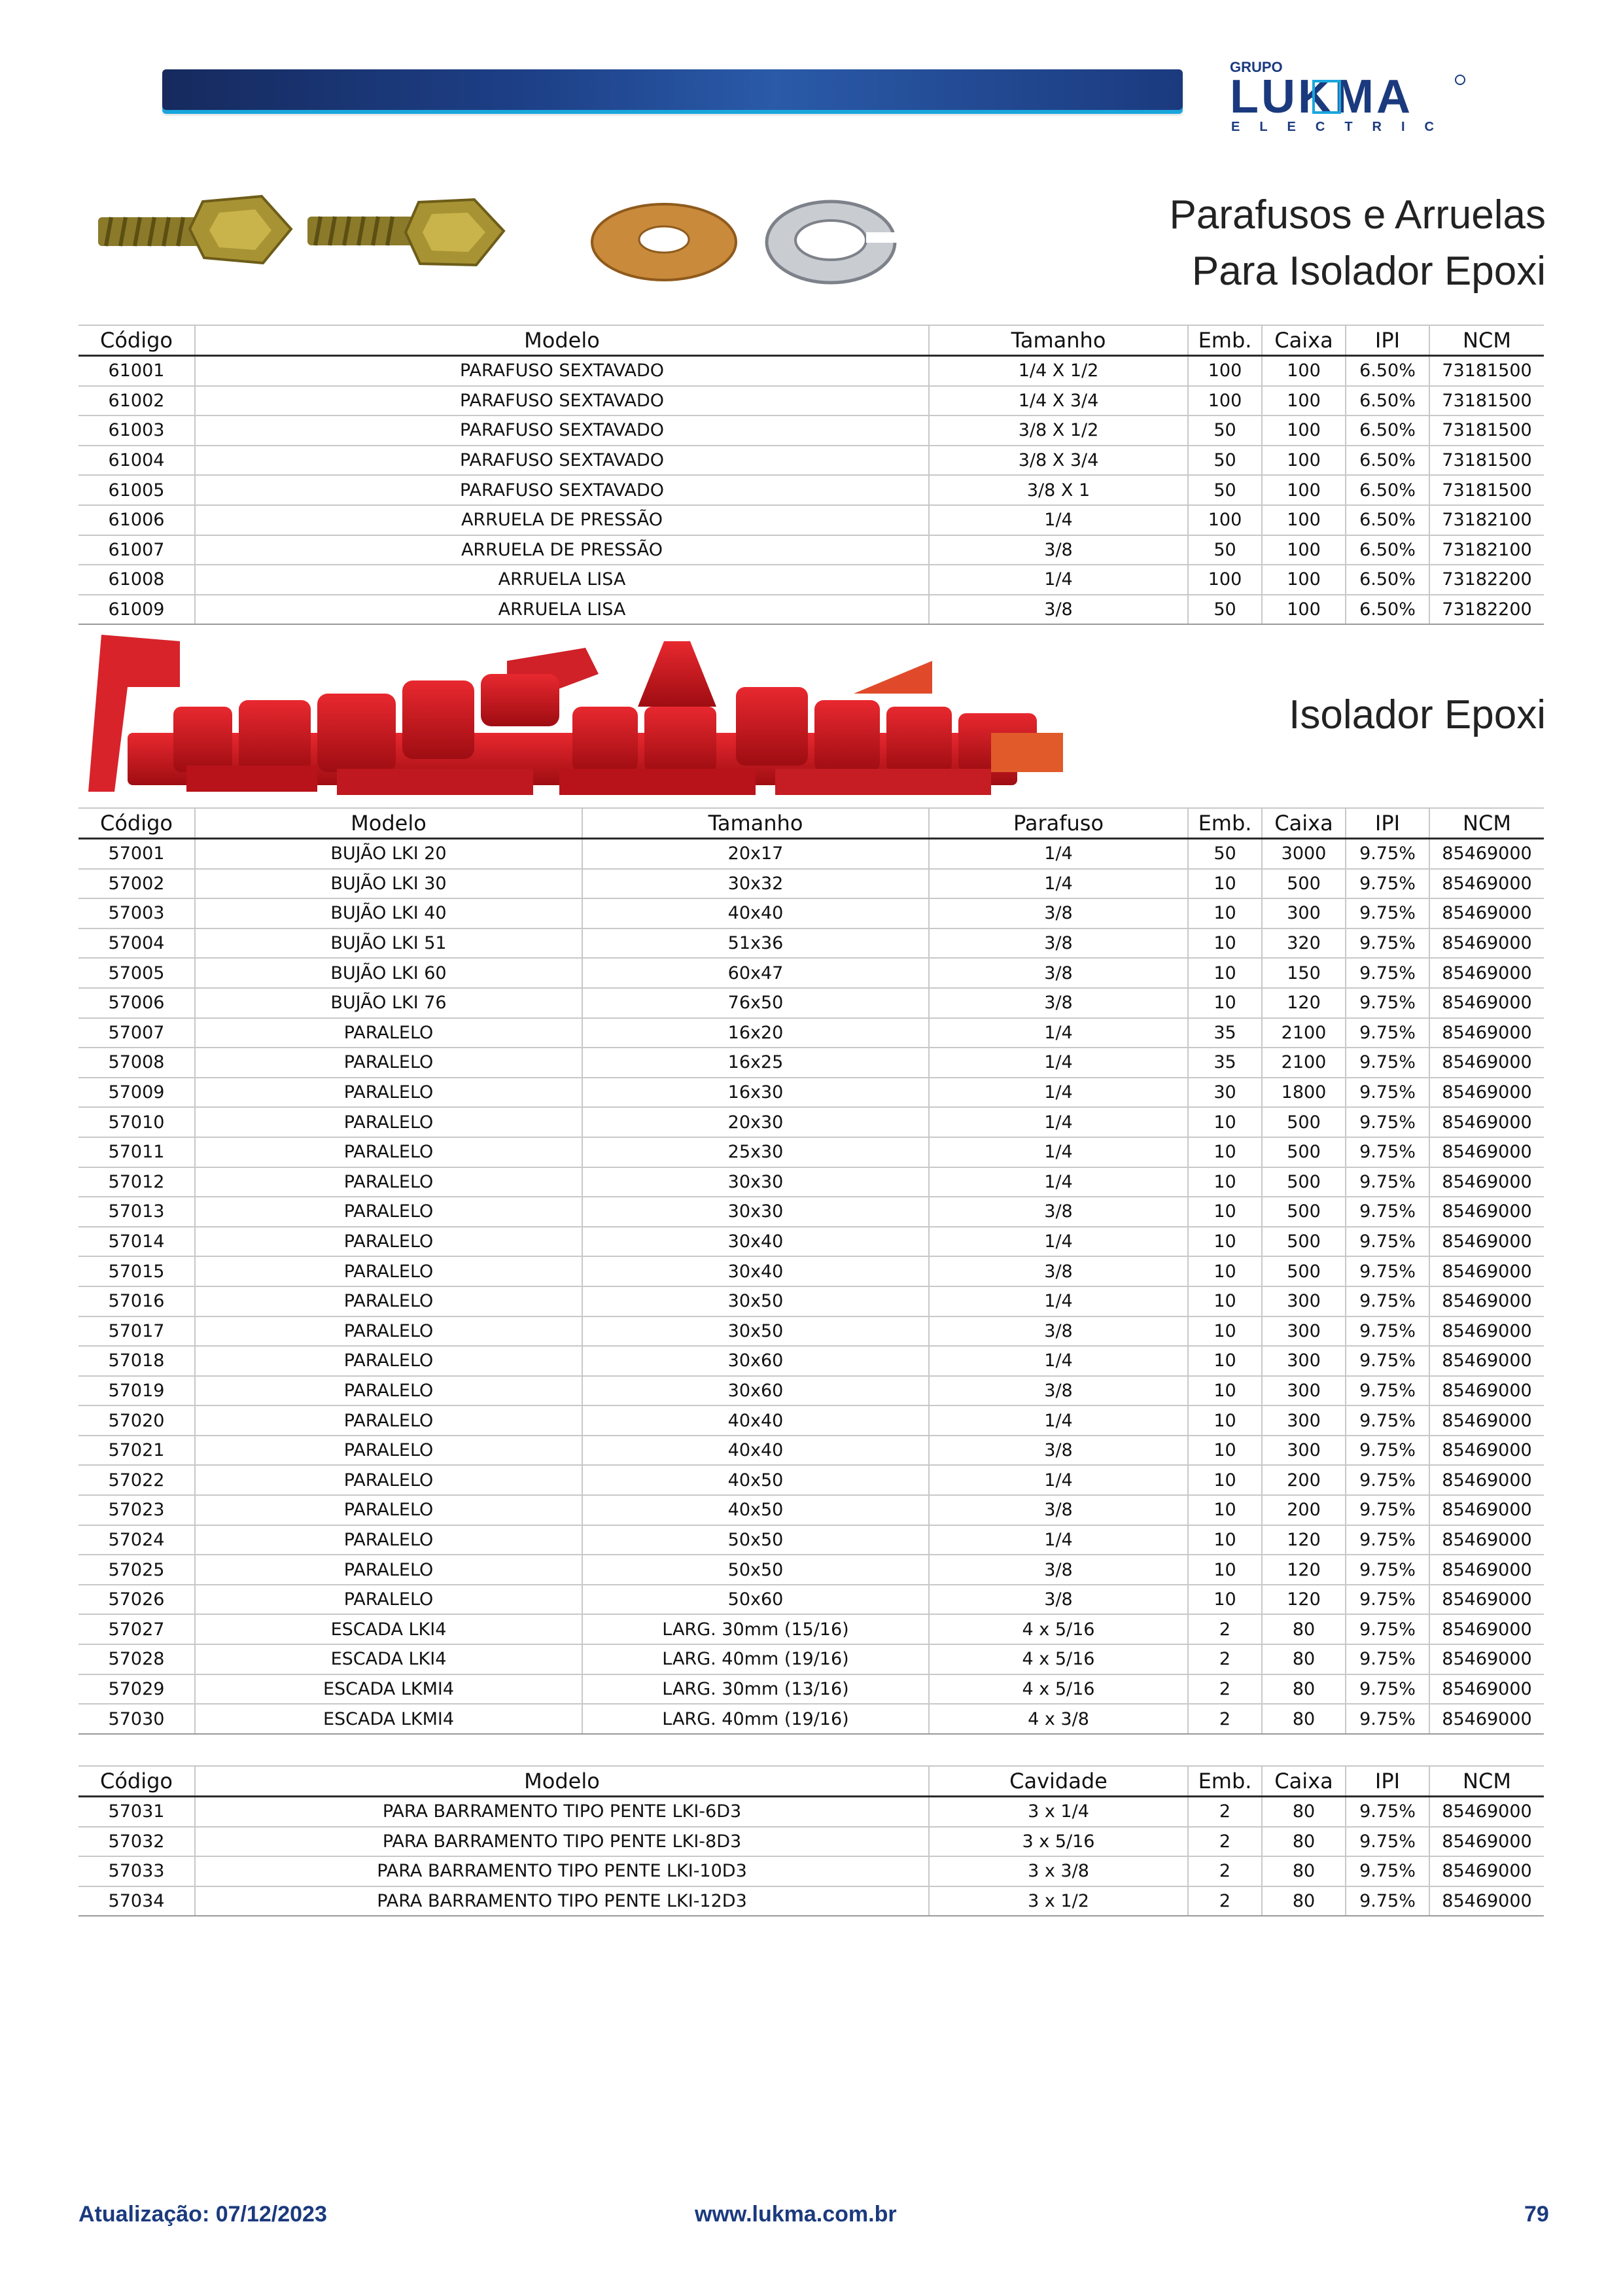 The width and height of the screenshot is (1623, 2296). I want to click on table-cell: 61008, so click(137, 580).